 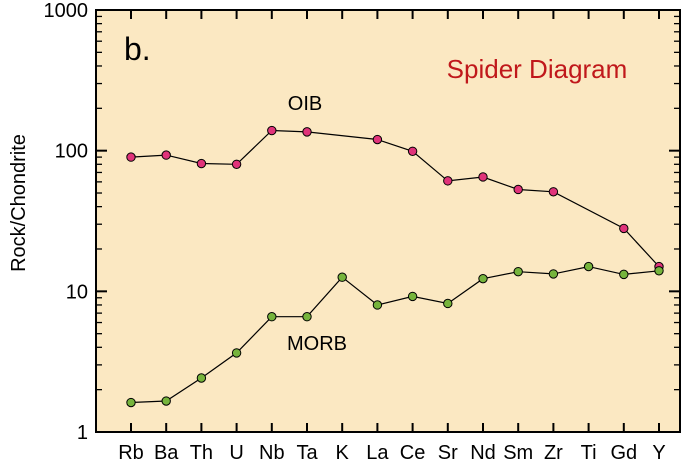 What do you see at coordinates (448, 453) in the screenshot?
I see `x-tick-label: Sr` at bounding box center [448, 453].